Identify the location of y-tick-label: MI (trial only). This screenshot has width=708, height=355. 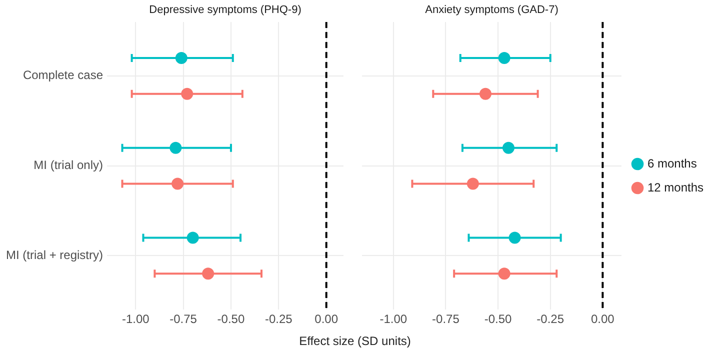
(69, 165).